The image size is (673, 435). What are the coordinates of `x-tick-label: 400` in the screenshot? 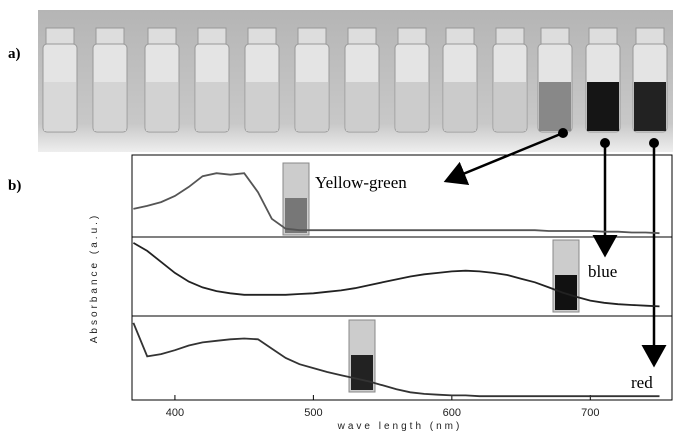 It's located at (175, 413).